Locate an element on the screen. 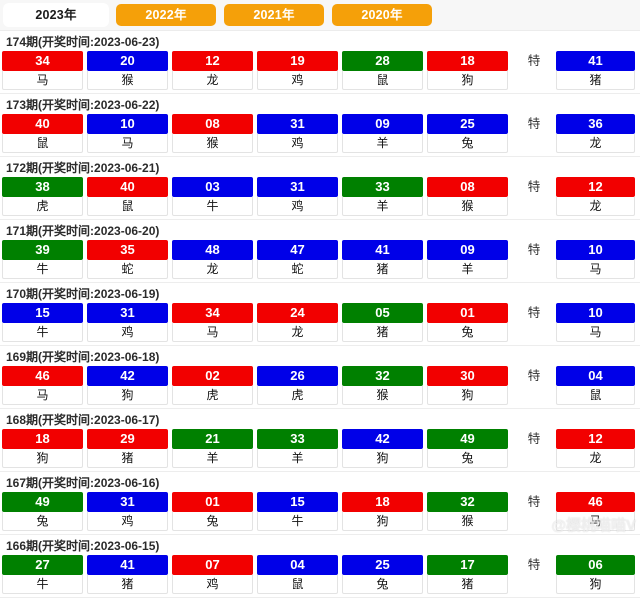 Image resolution: width=640 pixels, height=598 pixels. draw-period-label: 167期(开奖时间:2023-06-16) is located at coordinates (83, 483).